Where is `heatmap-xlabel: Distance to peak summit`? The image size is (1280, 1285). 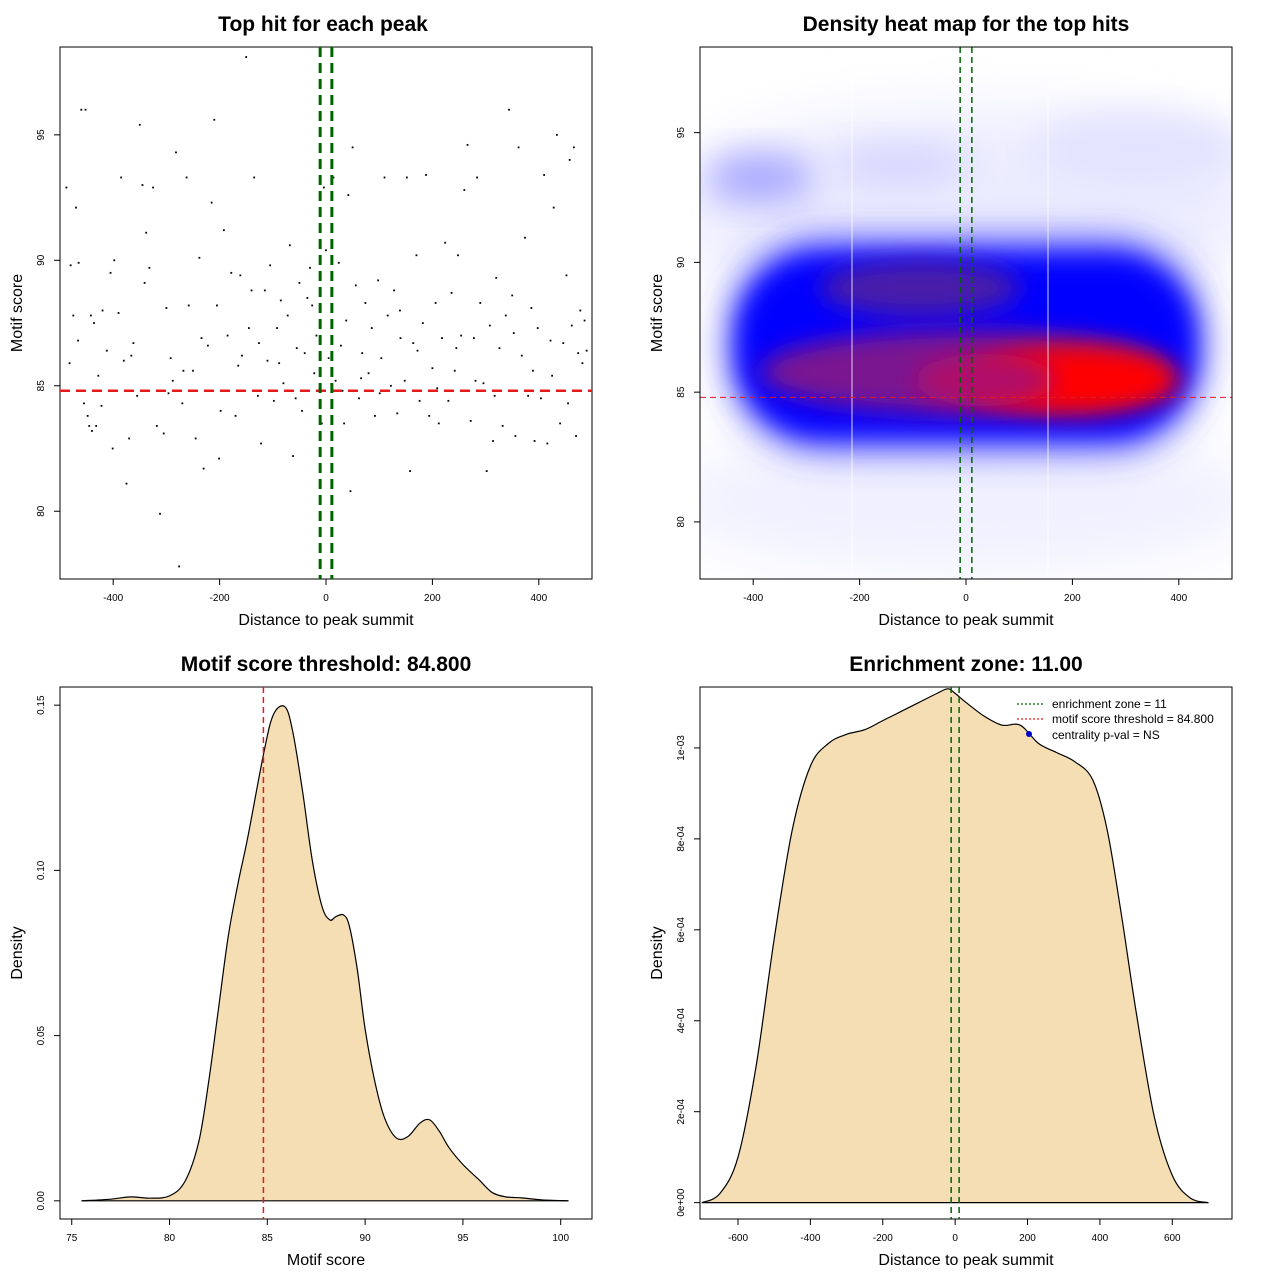 heatmap-xlabel: Distance to peak summit is located at coordinates (966, 620).